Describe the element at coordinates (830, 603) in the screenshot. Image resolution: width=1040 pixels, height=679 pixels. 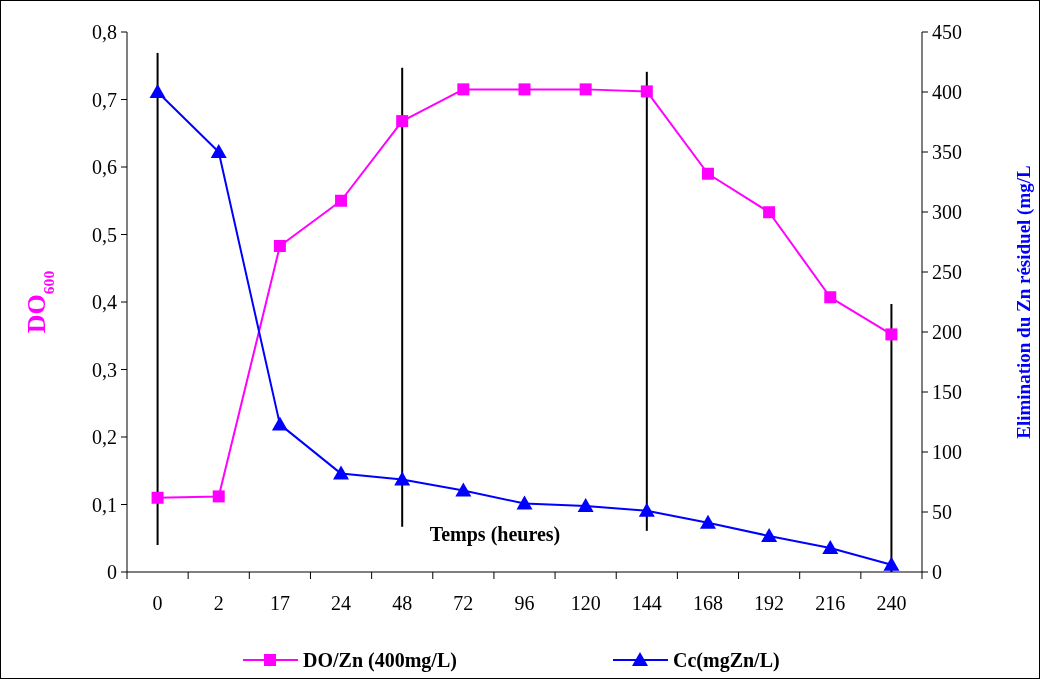
I see `x-tick-label: 216` at that location.